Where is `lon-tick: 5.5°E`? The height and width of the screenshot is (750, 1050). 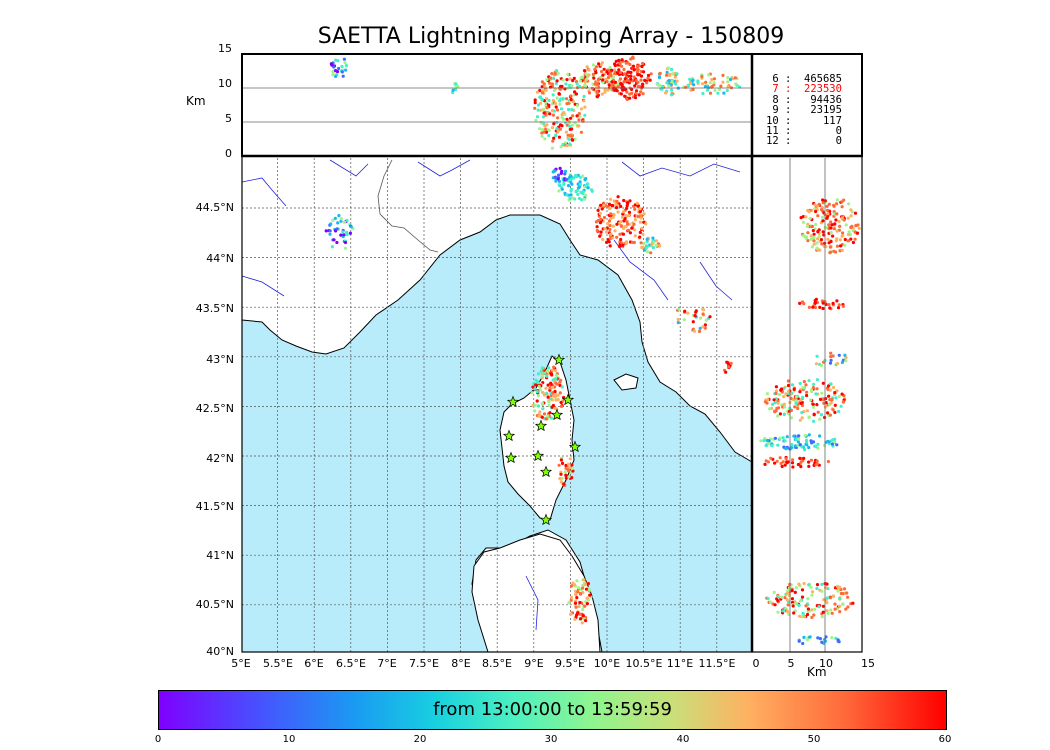 lon-tick: 5.5°E is located at coordinates (278, 663).